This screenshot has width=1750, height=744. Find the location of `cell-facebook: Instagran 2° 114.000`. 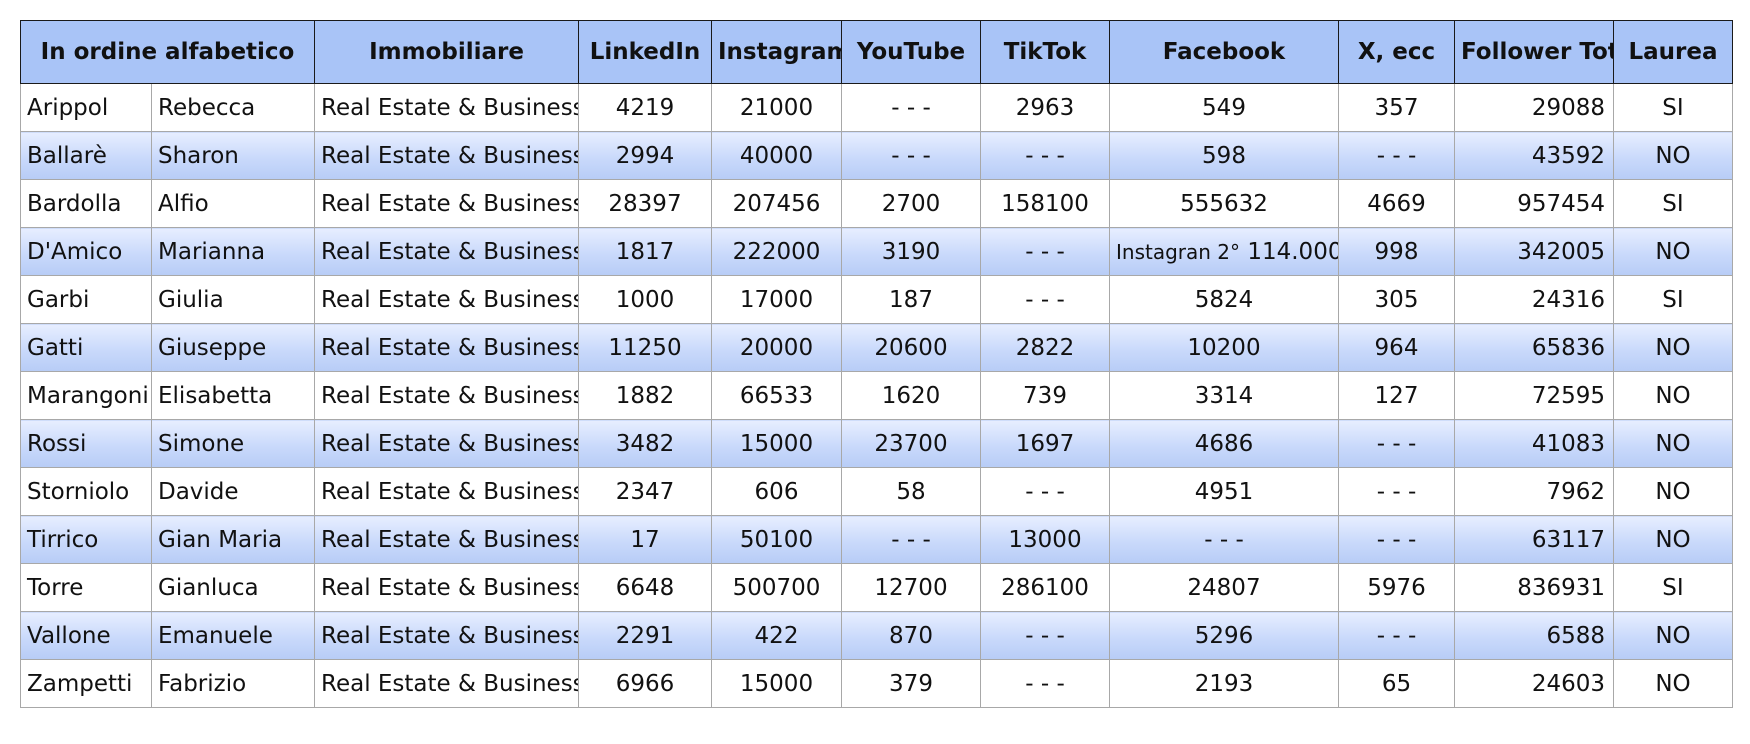

cell-facebook: Instagran 2° 114.000 is located at coordinates (1224, 251).